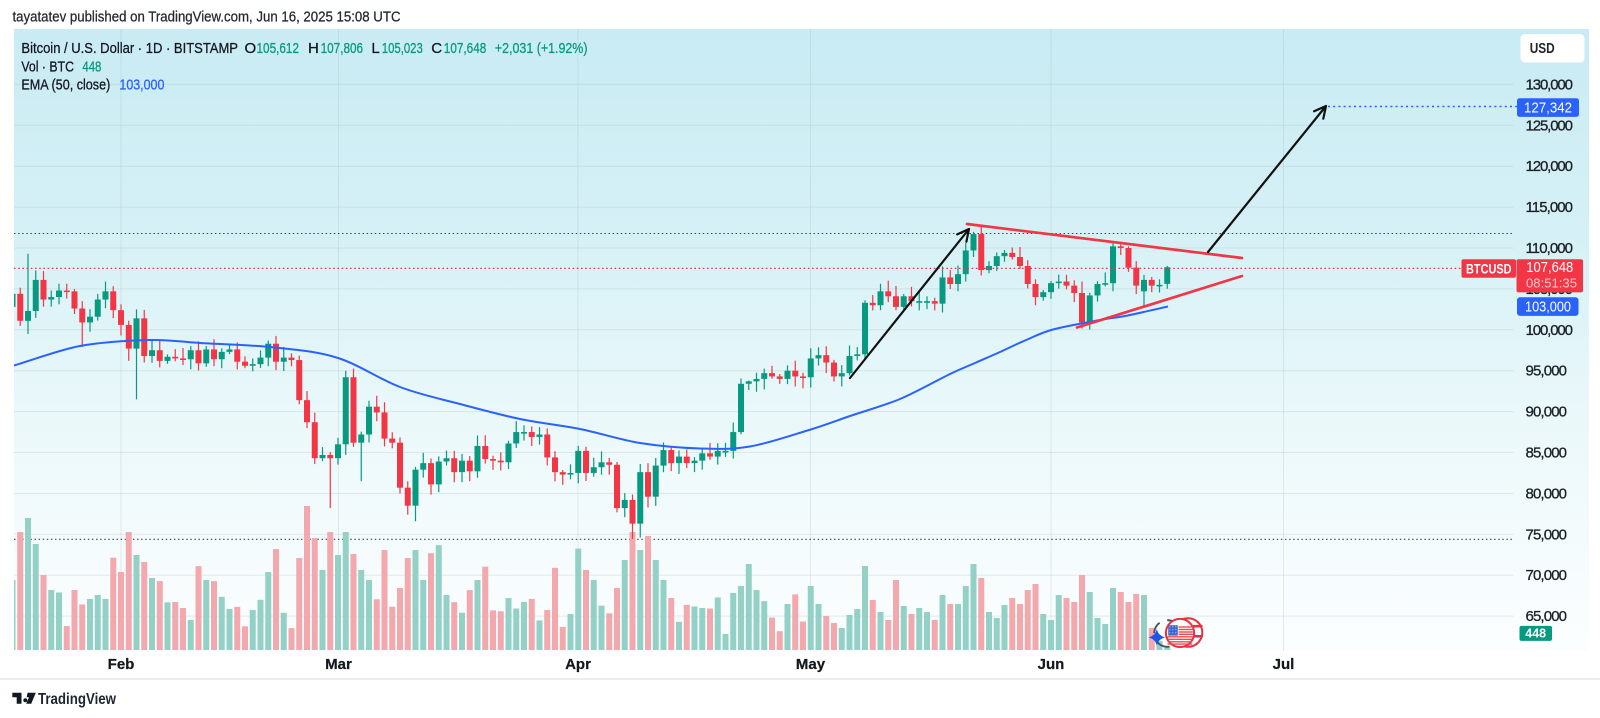 The image size is (1600, 718). I want to click on svg-text: 95,000, so click(1547, 371).